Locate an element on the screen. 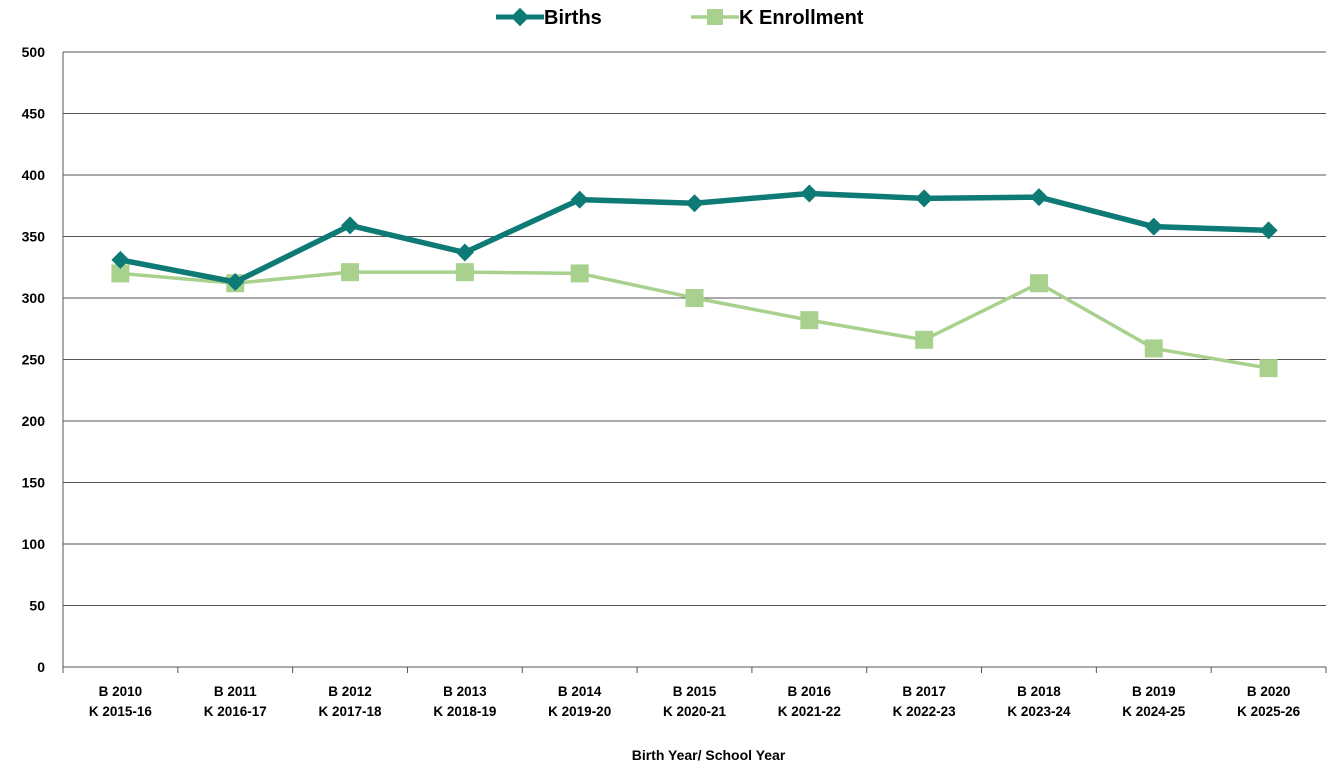 This screenshot has width=1327, height=770. y-tick-label-250: 250 is located at coordinates (34, 360).